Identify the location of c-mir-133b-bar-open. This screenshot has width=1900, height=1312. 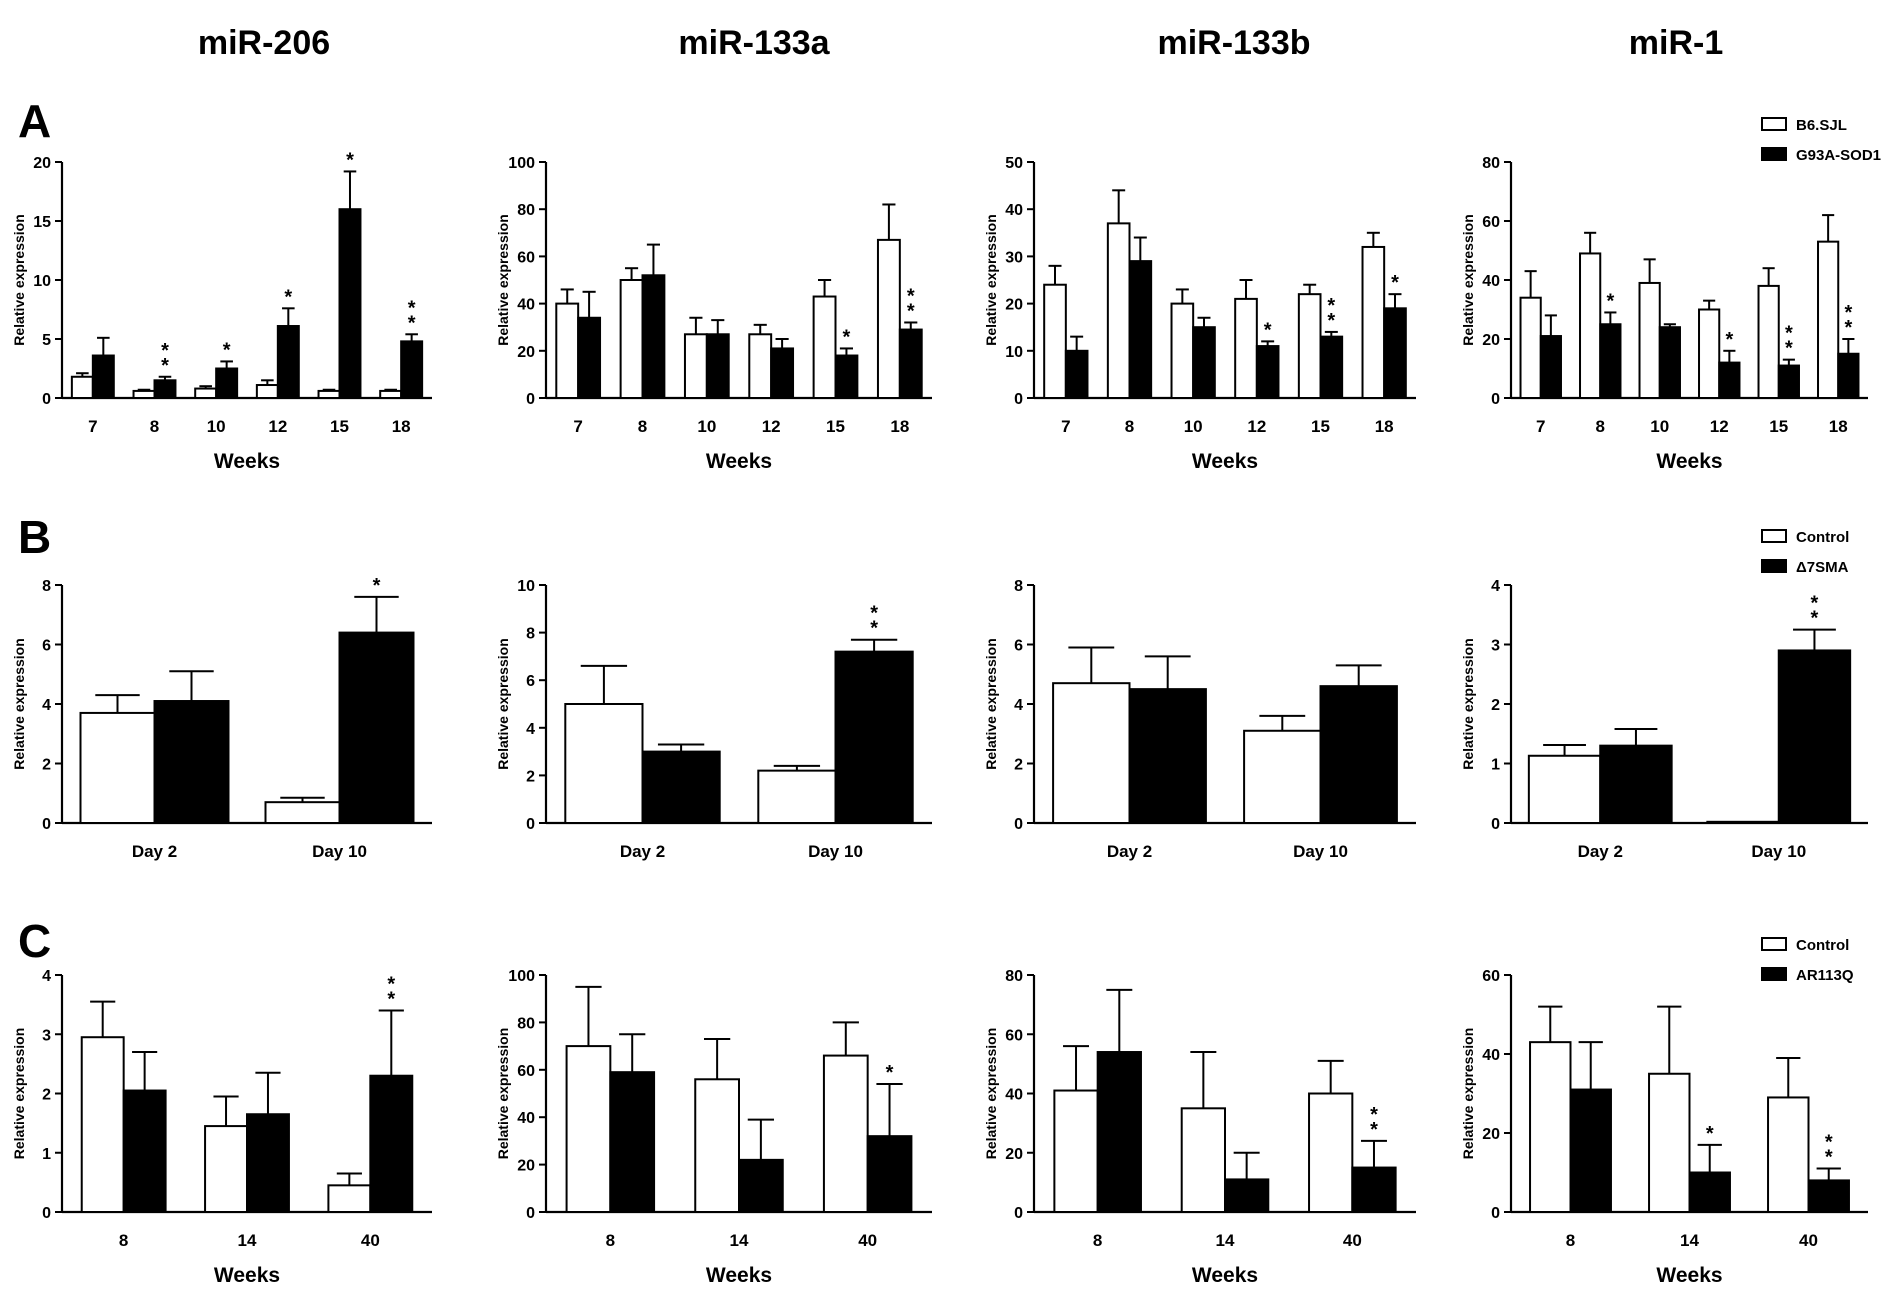
(1076, 1151).